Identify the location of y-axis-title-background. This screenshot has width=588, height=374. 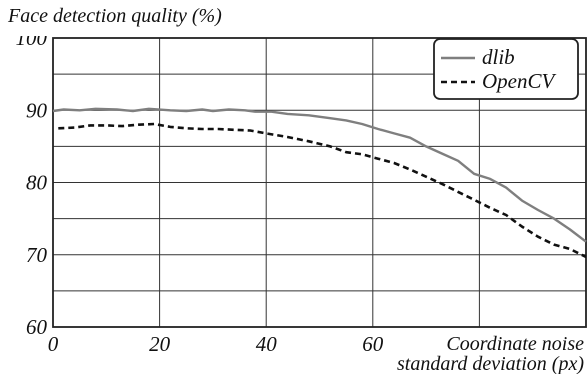
(131, 18).